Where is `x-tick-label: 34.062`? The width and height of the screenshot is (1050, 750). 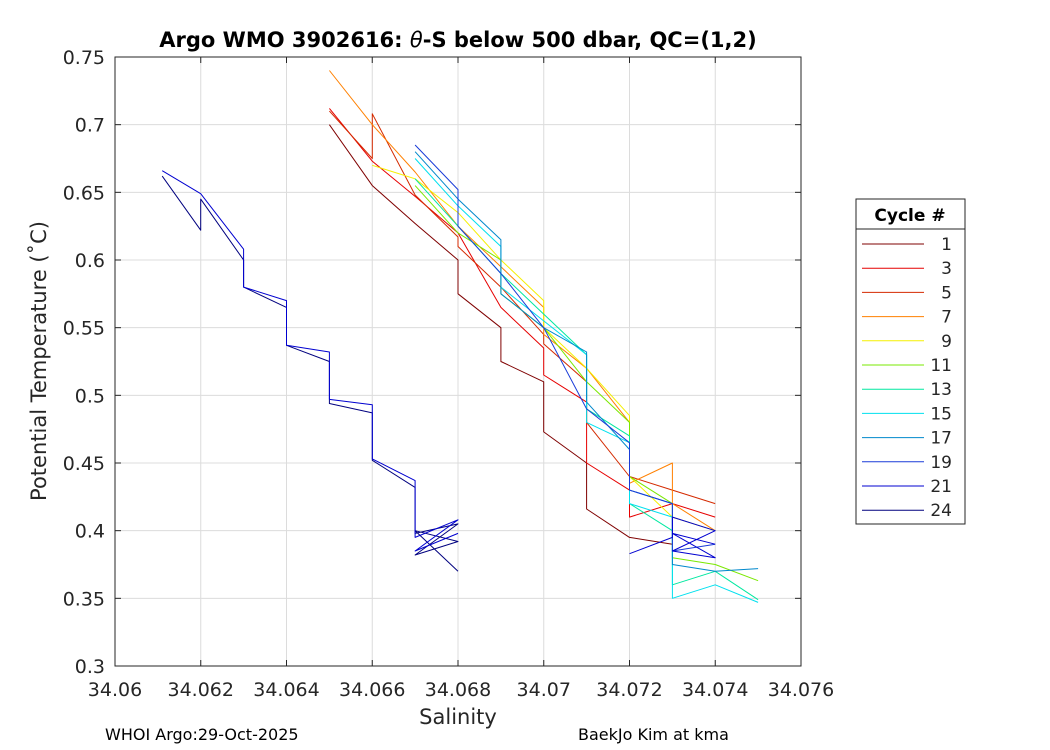 x-tick-label: 34.062 is located at coordinates (201, 690).